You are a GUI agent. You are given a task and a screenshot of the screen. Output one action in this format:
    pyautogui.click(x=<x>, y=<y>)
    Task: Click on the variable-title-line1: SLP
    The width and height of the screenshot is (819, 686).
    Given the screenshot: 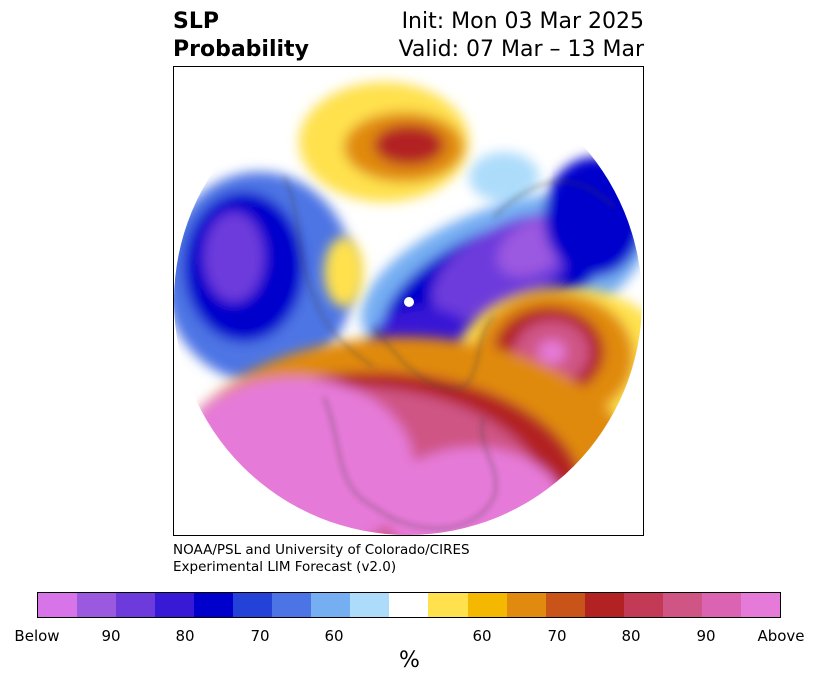 What is the action you would take?
    pyautogui.click(x=196, y=21)
    